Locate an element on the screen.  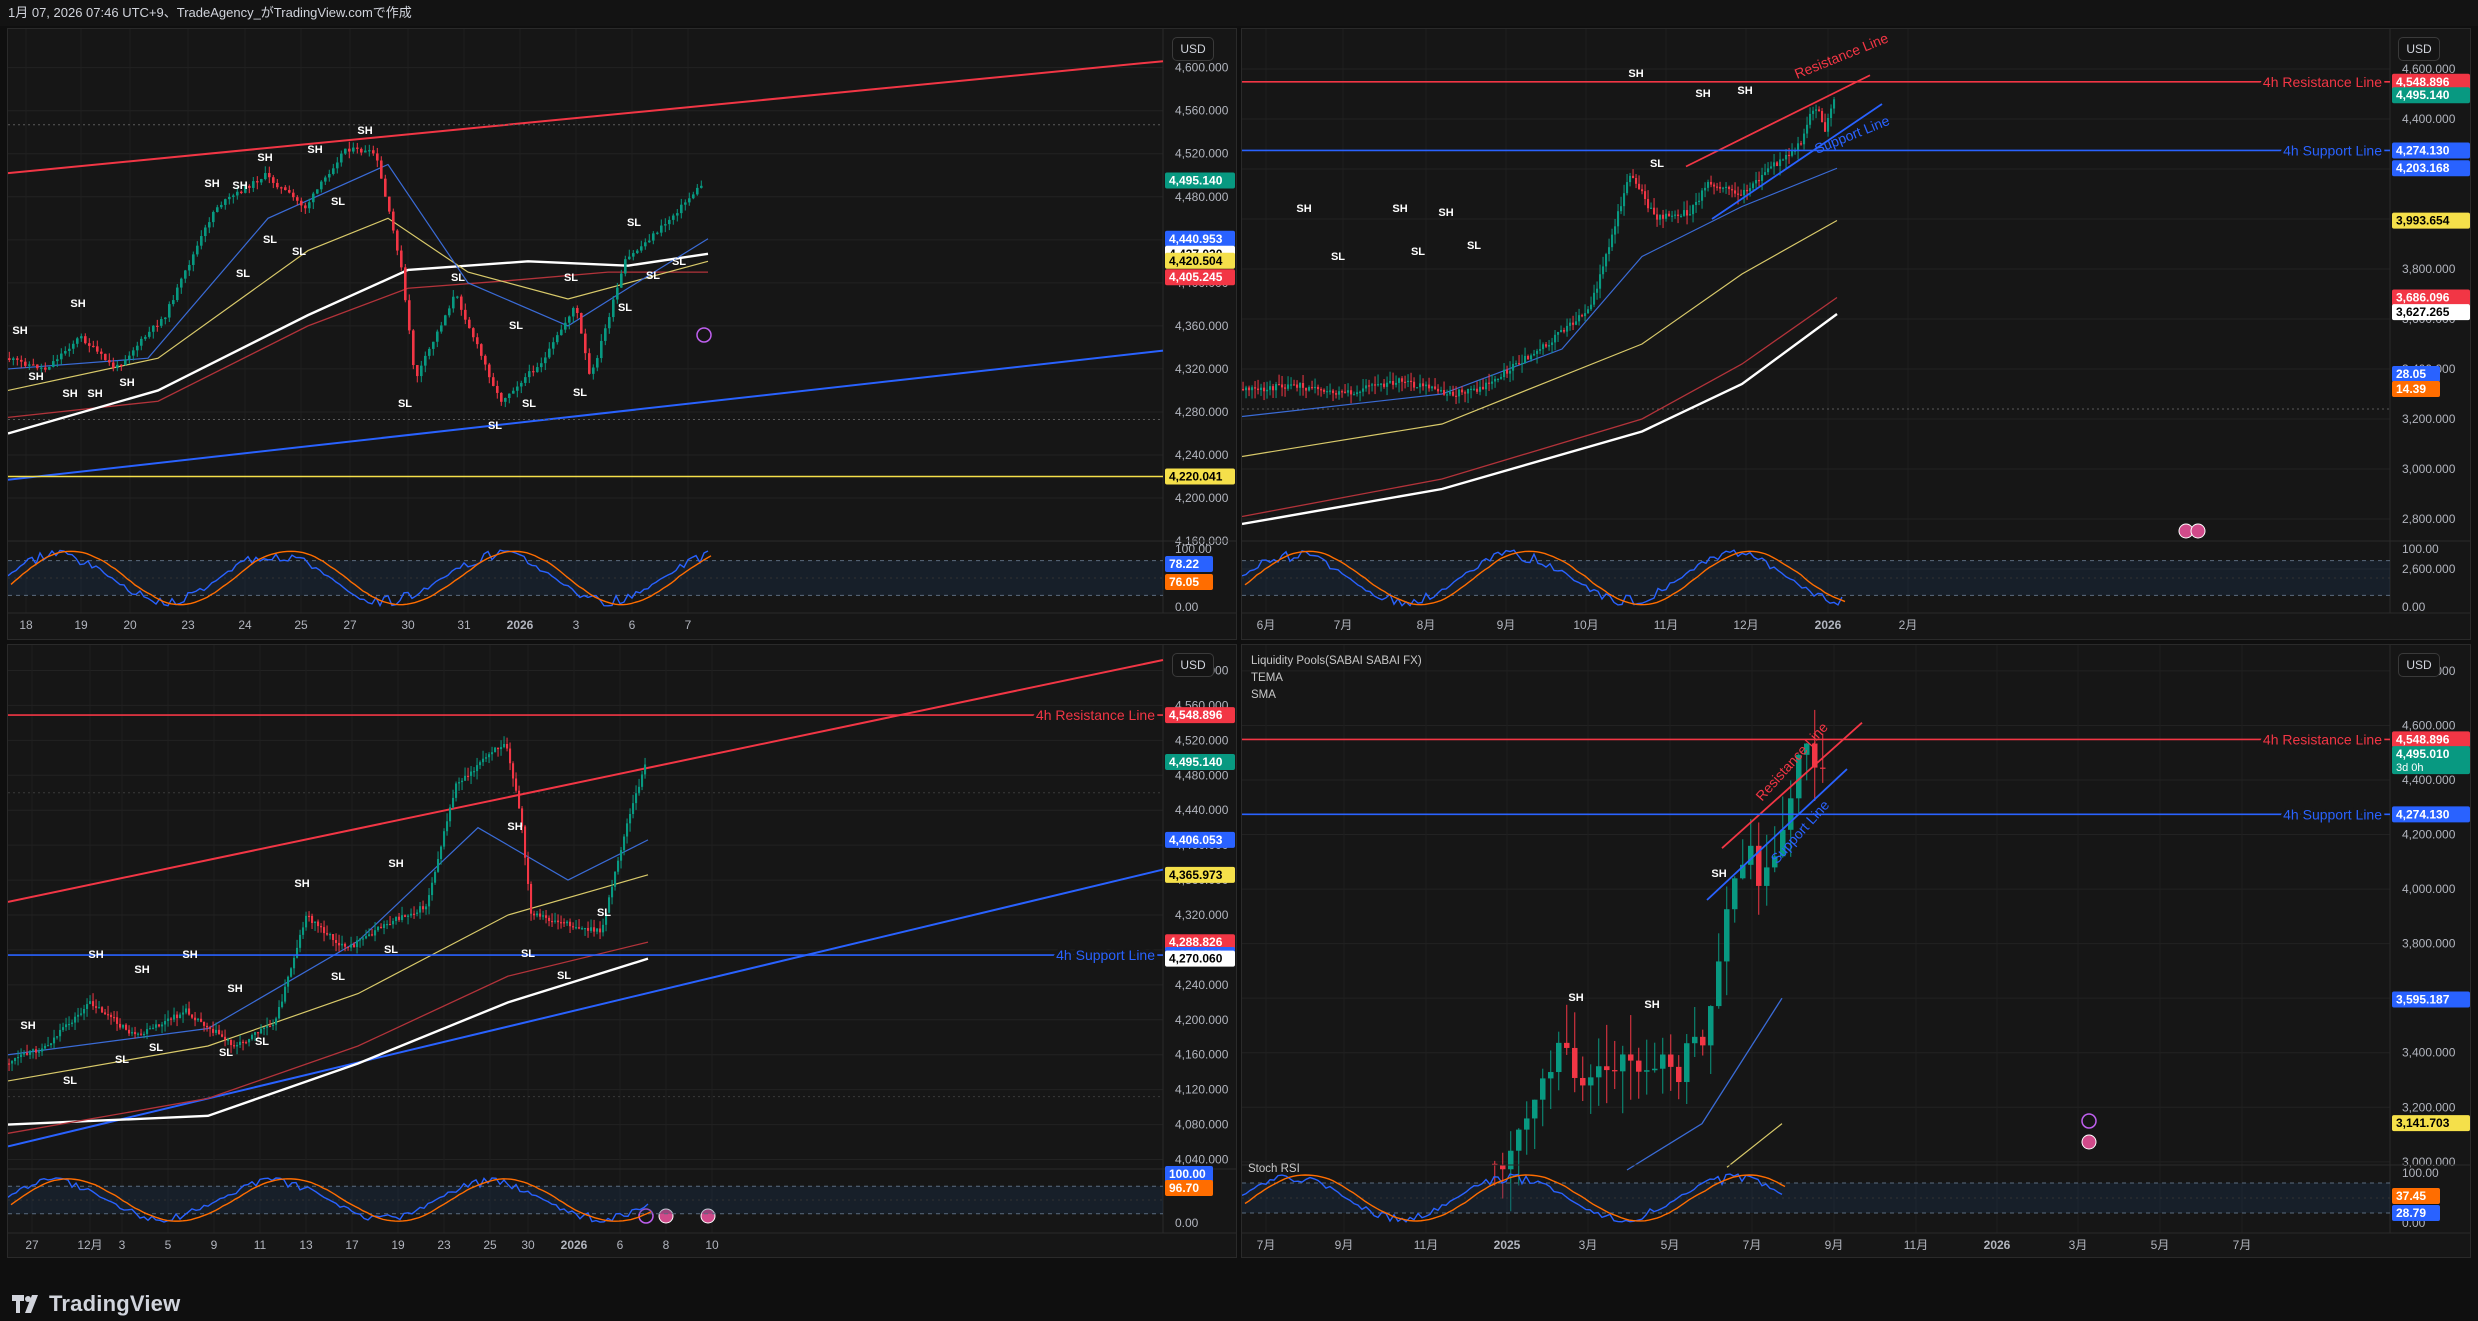
time-tick-label: 7月 is located at coordinates (1752, 1245).